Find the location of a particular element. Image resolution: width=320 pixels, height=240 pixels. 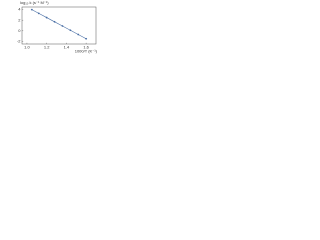

y-tick-label: 4 is located at coordinates (19, 9).